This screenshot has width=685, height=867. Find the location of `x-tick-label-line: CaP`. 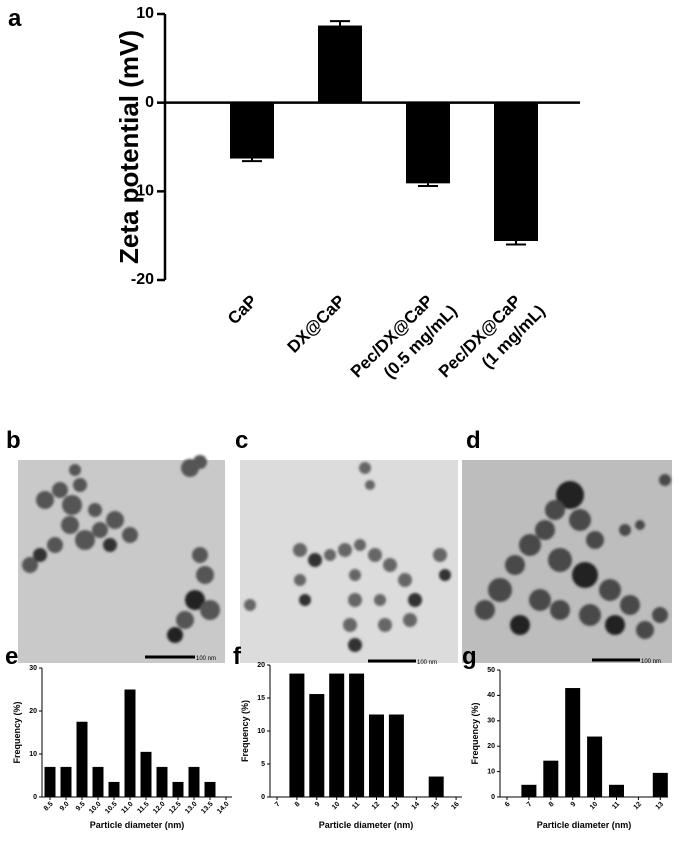

x-tick-label-line: CaP is located at coordinates (242, 309).